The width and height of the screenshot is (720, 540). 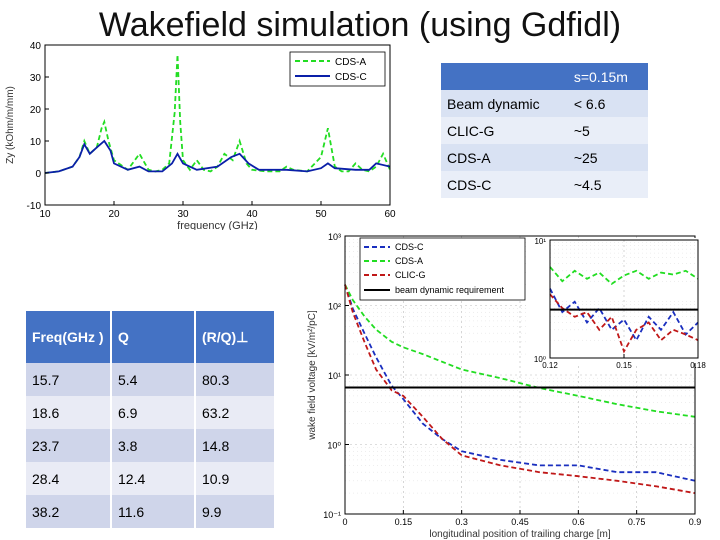 I want to click on table-cell: 9.9, so click(x=234, y=511).